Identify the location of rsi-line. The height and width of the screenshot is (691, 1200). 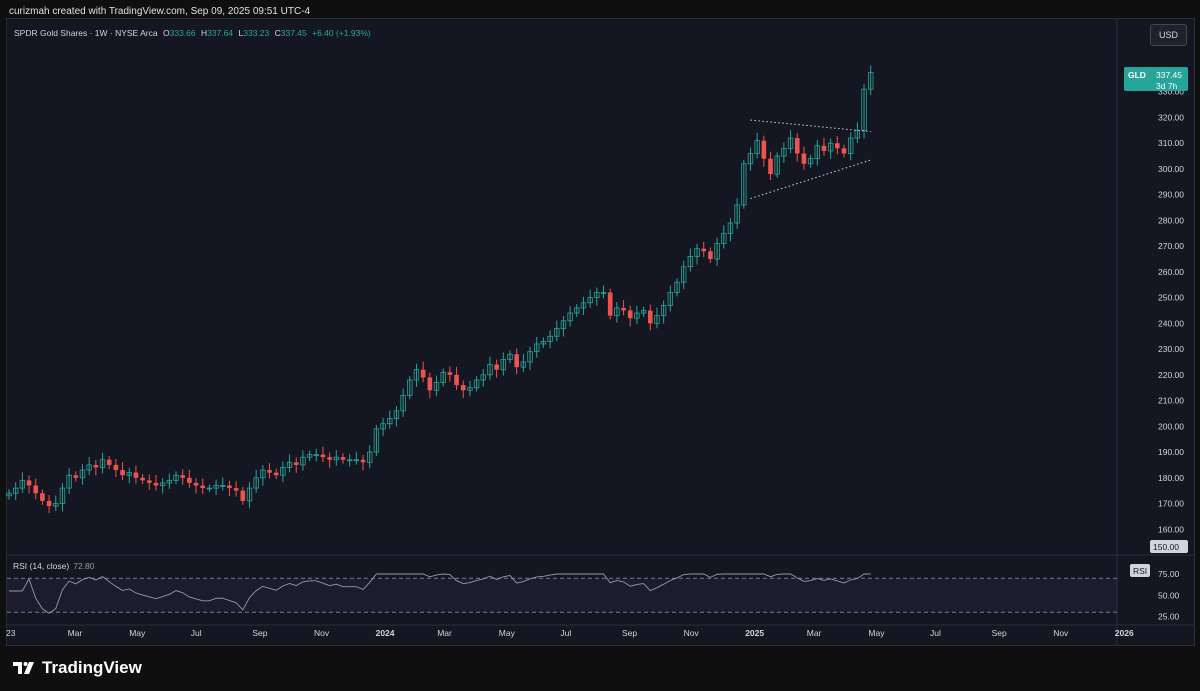
(440, 593).